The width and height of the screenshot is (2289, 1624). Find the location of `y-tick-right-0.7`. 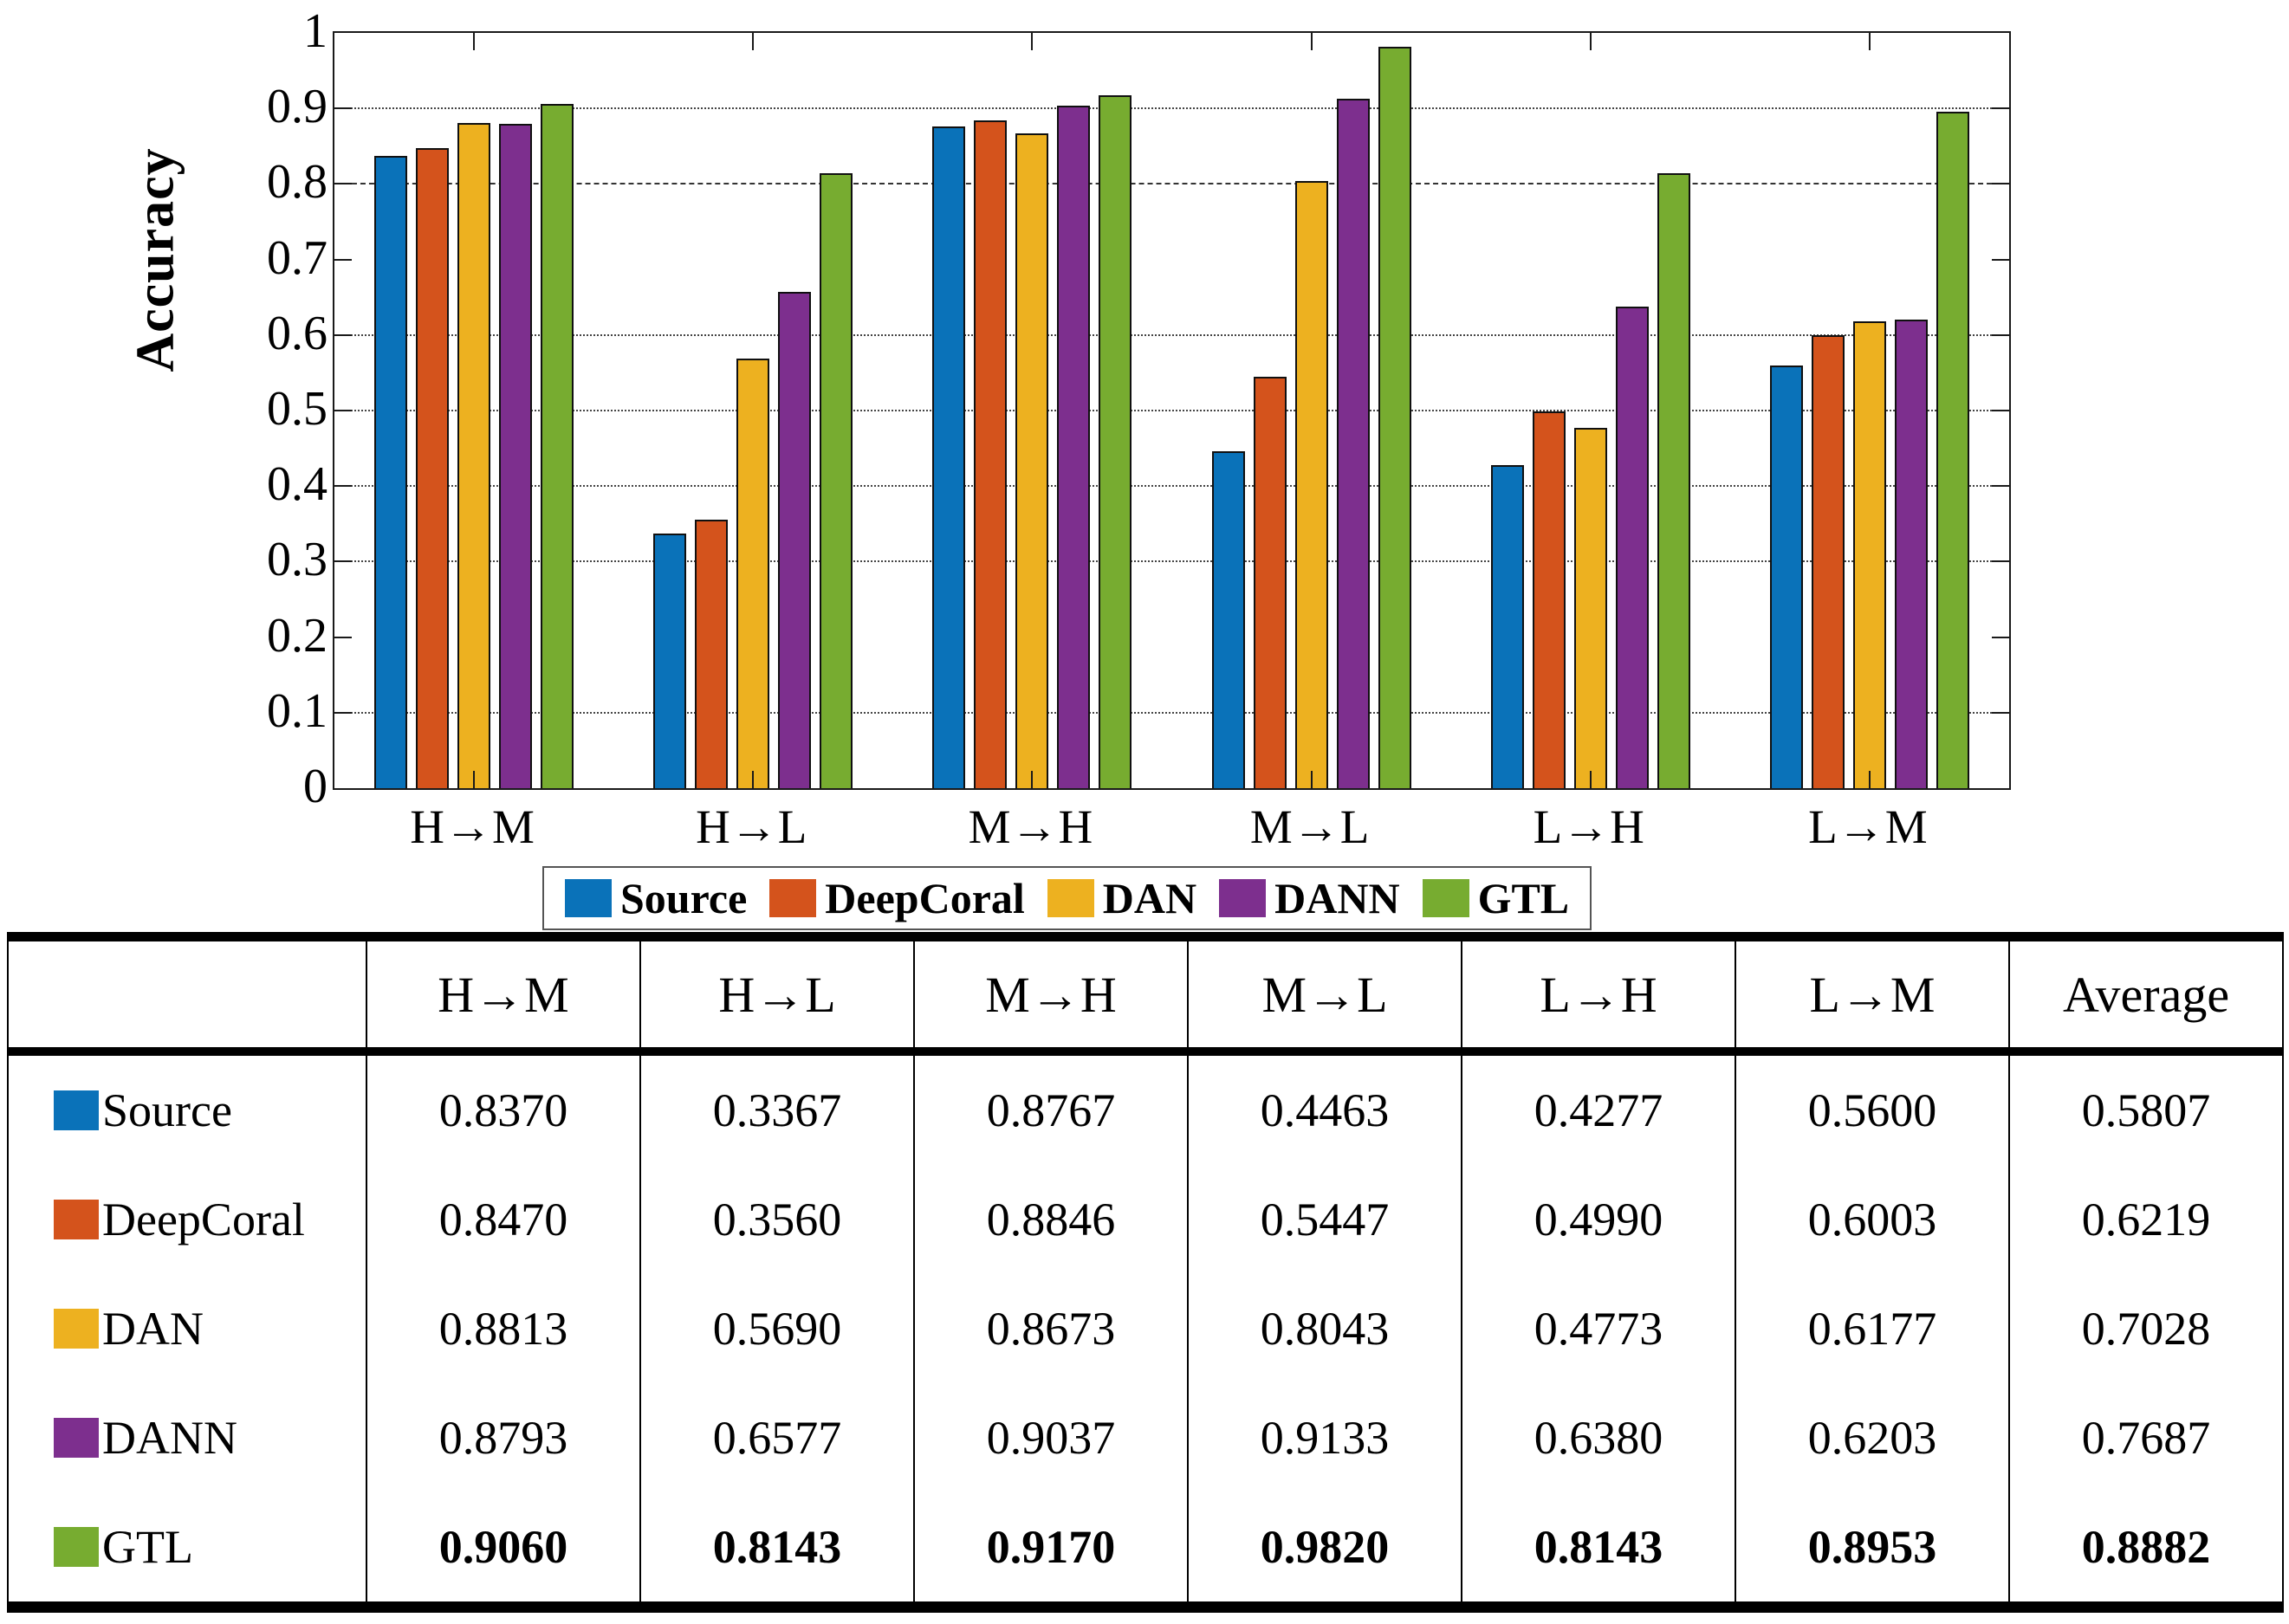

y-tick-right-0.7 is located at coordinates (2001, 259).